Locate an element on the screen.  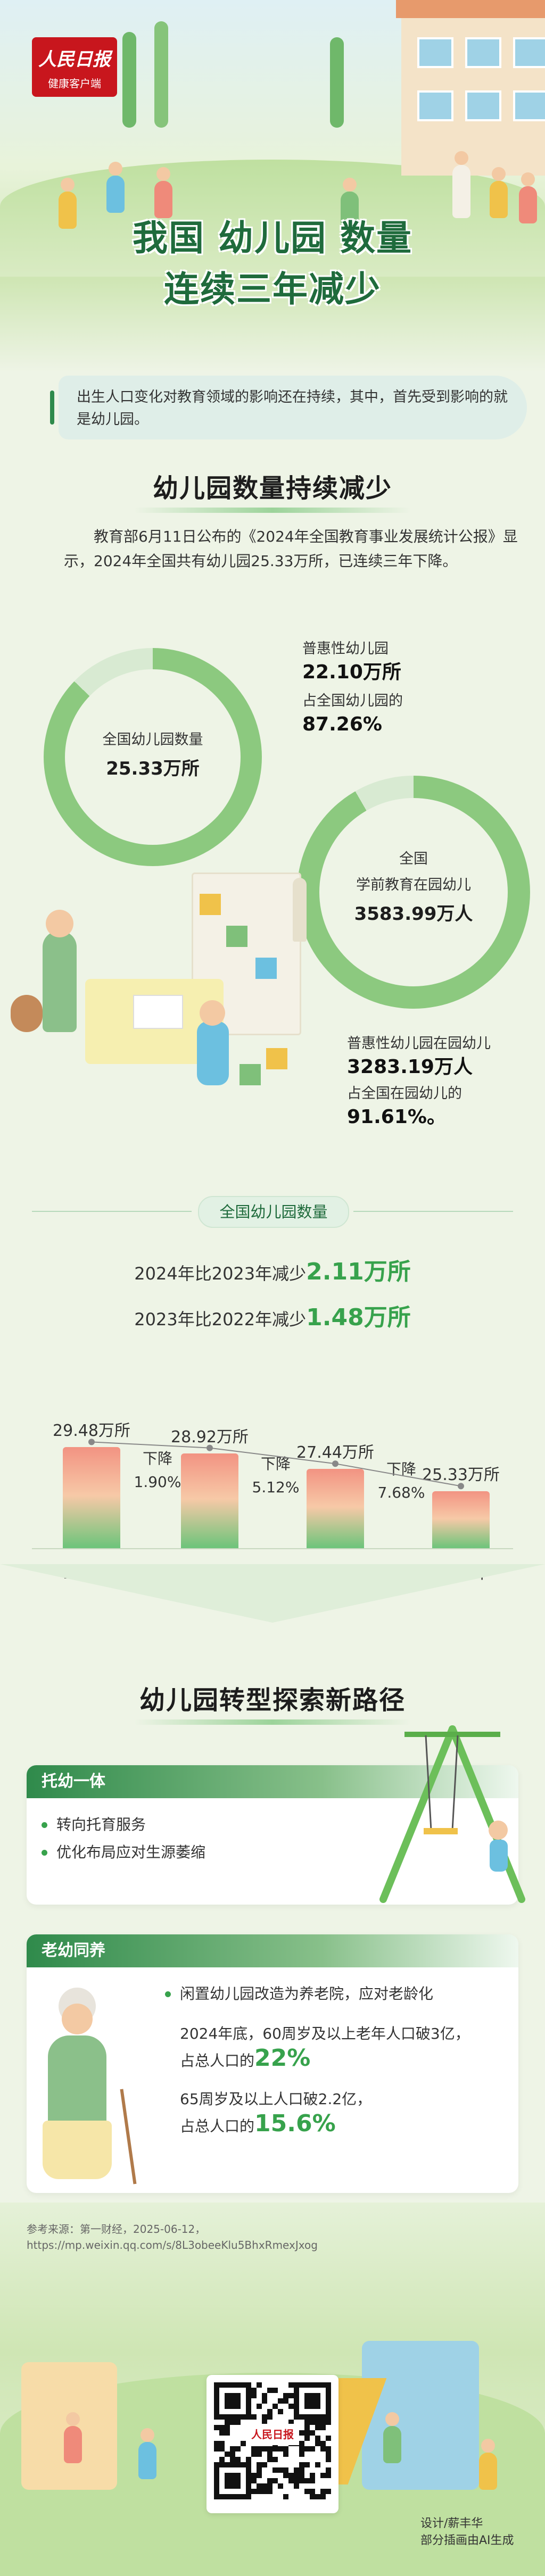
brand-logo: 人民日报 健康客户端 is located at coordinates (74, 67).